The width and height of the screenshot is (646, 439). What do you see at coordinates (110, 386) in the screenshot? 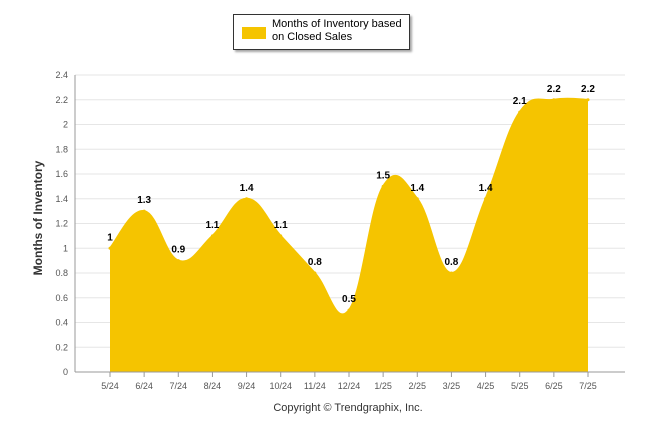
I see `x-tick-label: 5/24` at bounding box center [110, 386].